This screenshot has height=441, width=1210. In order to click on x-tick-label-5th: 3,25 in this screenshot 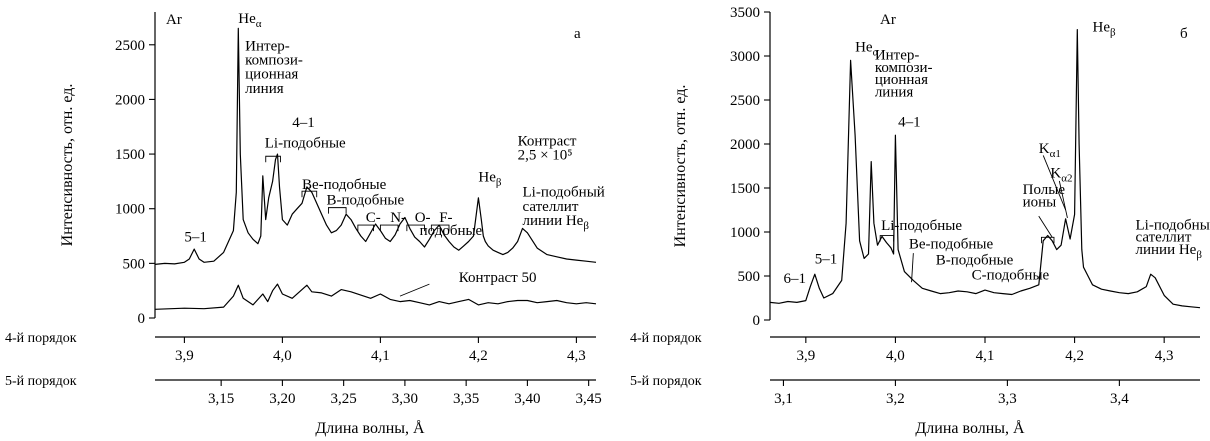, I will do `click(344, 399)`.